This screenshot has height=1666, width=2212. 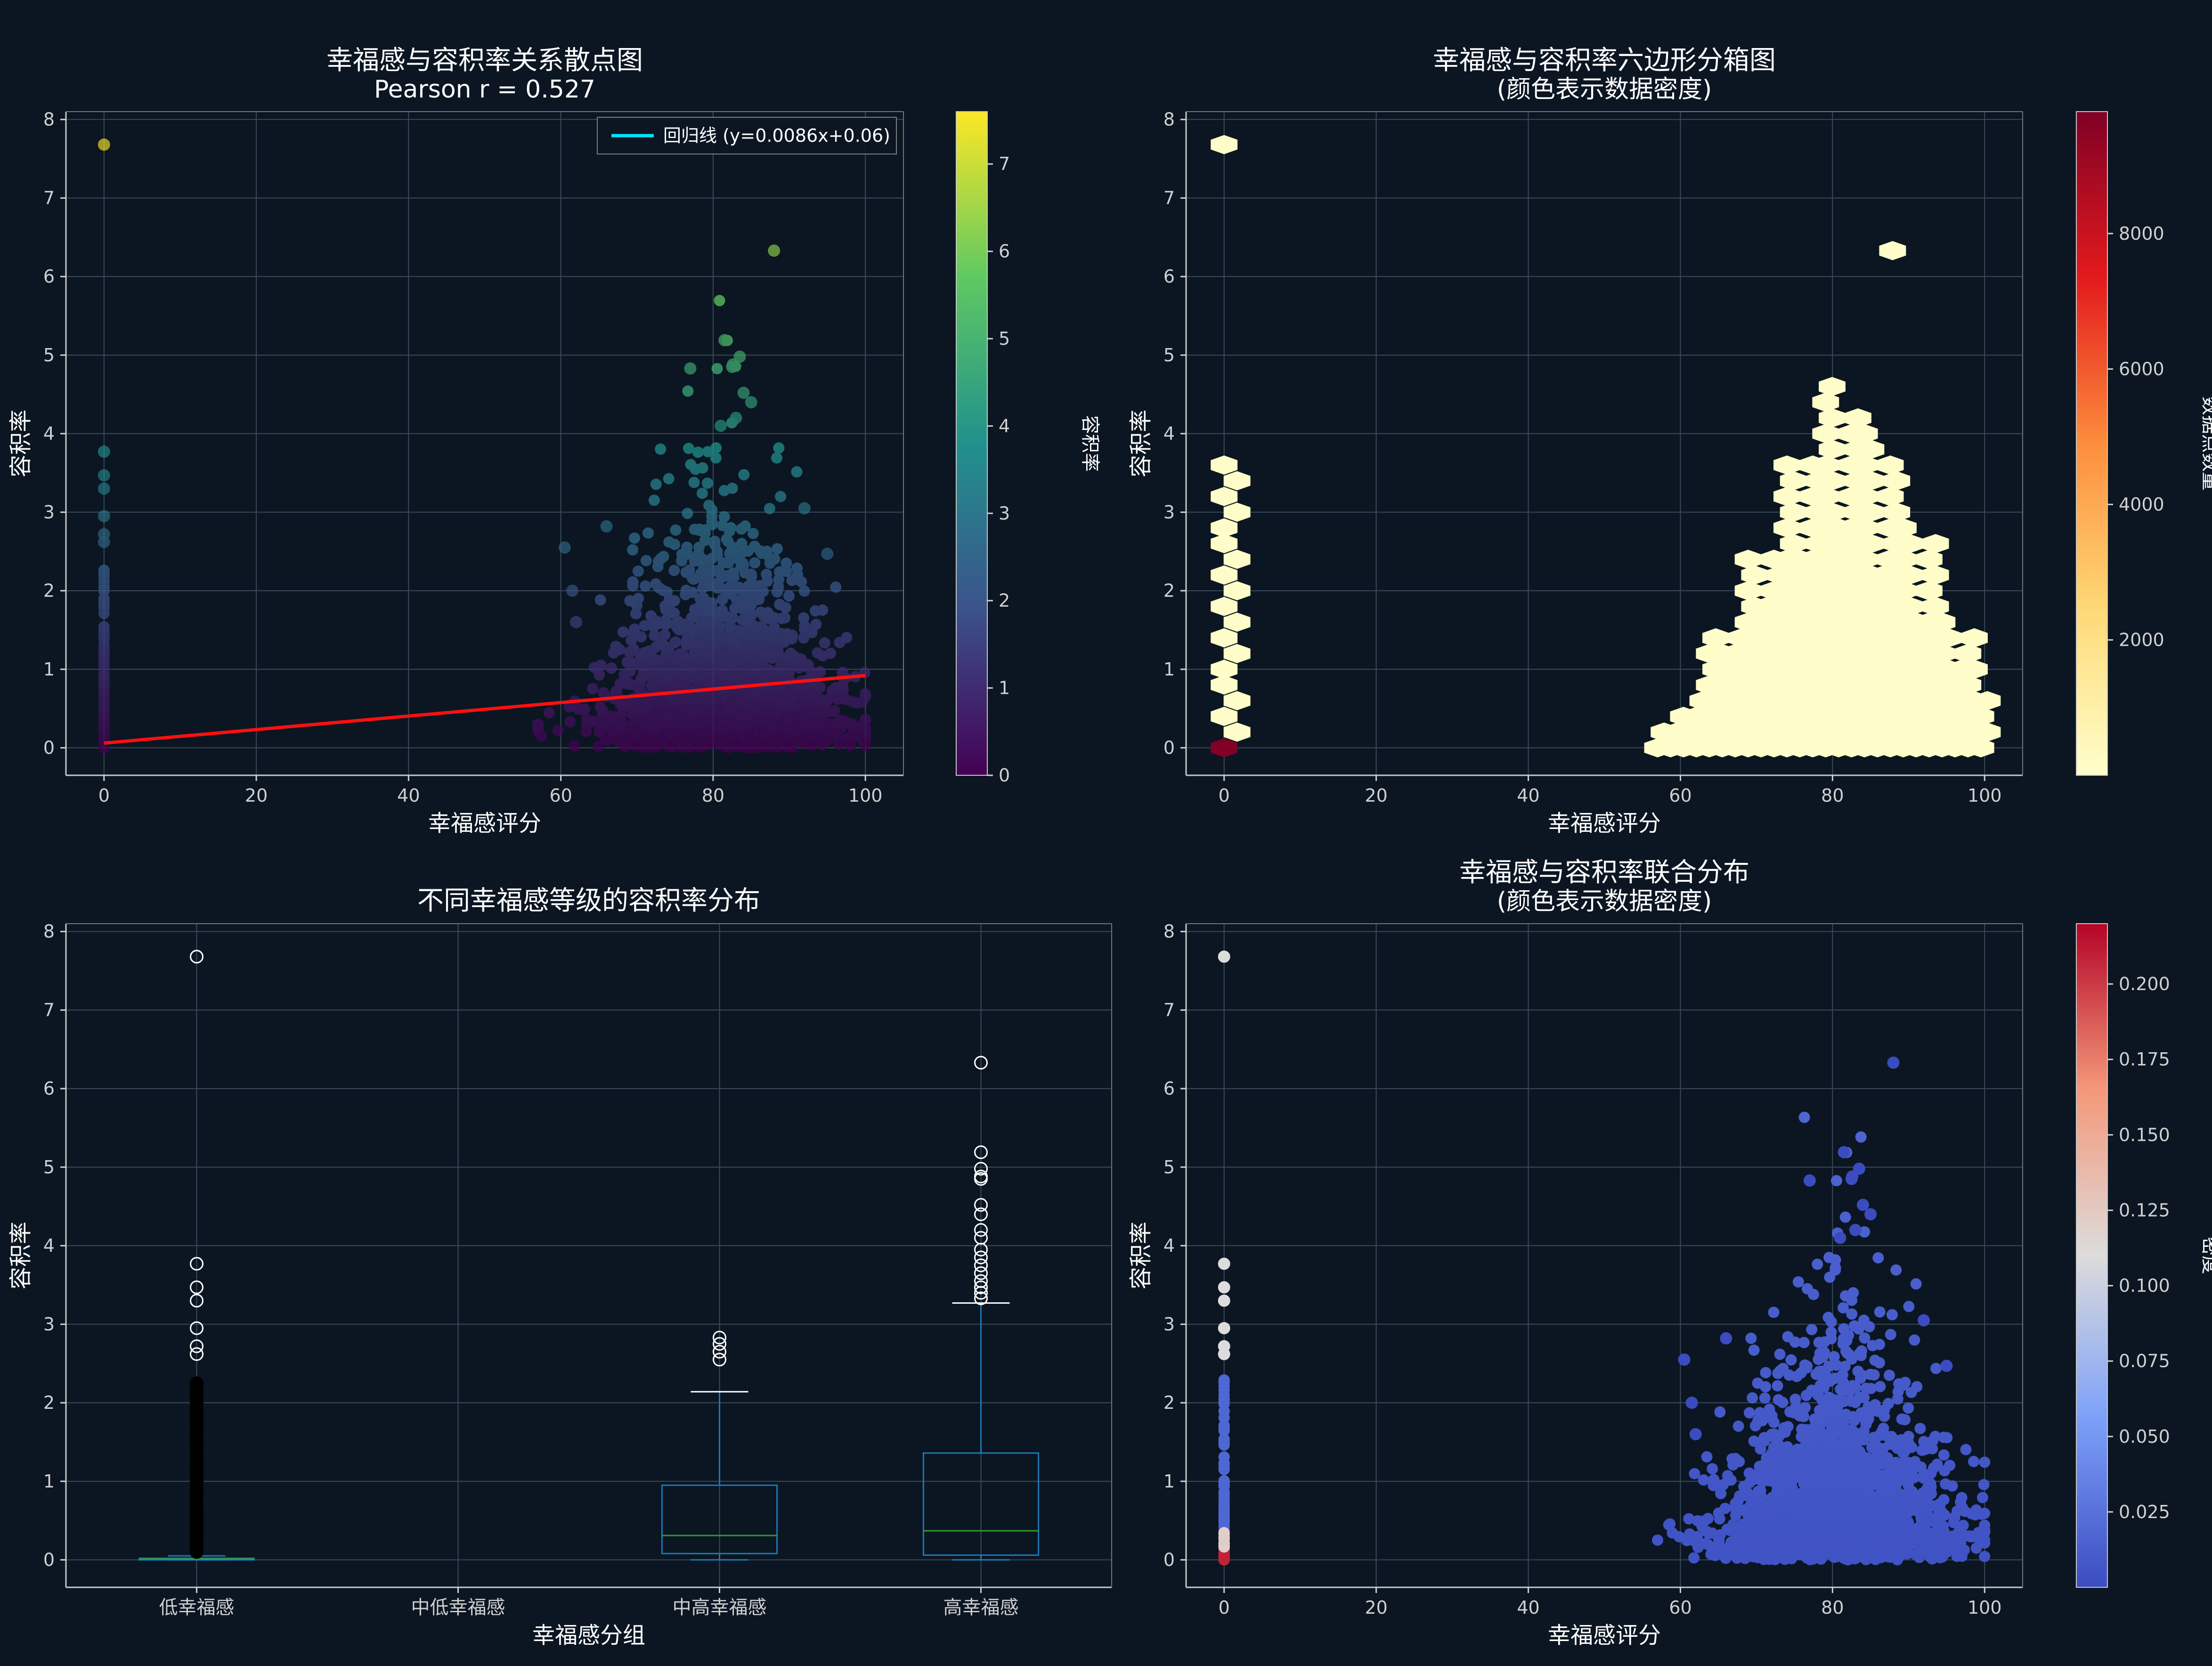 What do you see at coordinates (1169, 1010) in the screenshot?
I see `ytick-label-4-7: 7` at bounding box center [1169, 1010].